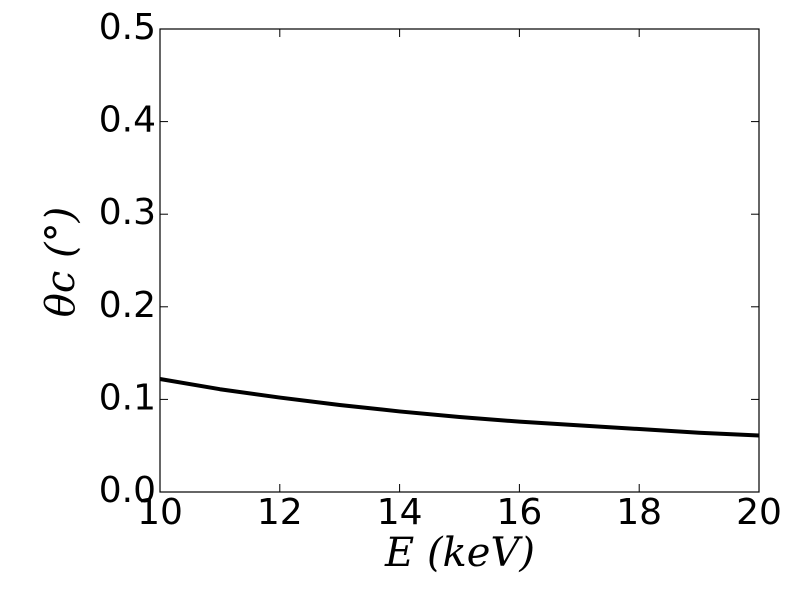  What do you see at coordinates (459, 553) in the screenshot?
I see `x-axis-label: E (keV)` at bounding box center [459, 553].